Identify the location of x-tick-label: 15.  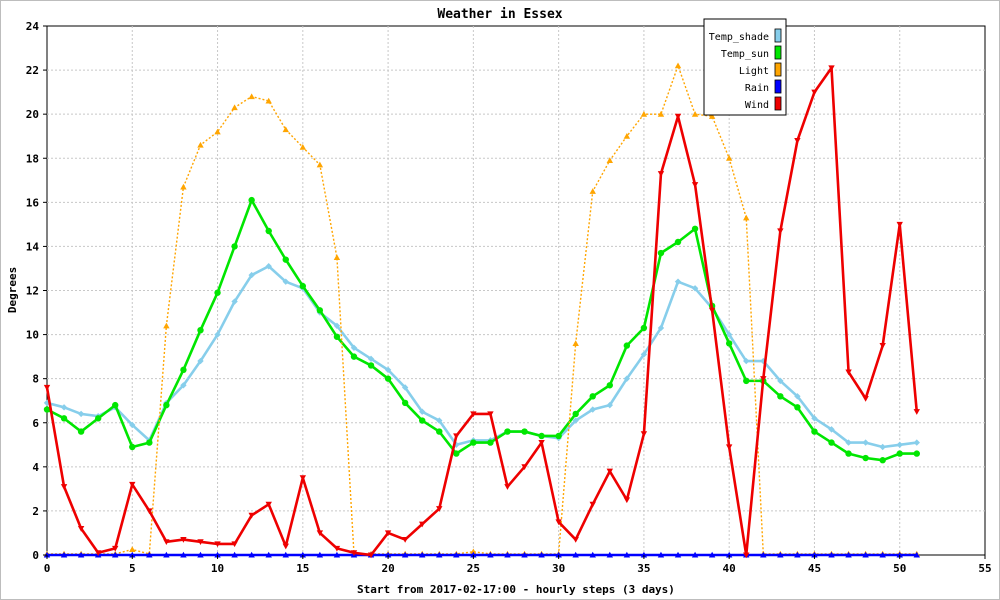
(302, 568).